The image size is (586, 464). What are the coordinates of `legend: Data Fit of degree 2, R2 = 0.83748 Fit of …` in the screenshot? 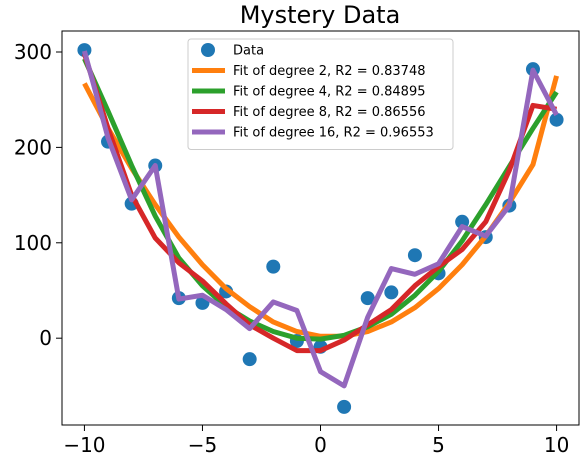 It's located at (320, 94).